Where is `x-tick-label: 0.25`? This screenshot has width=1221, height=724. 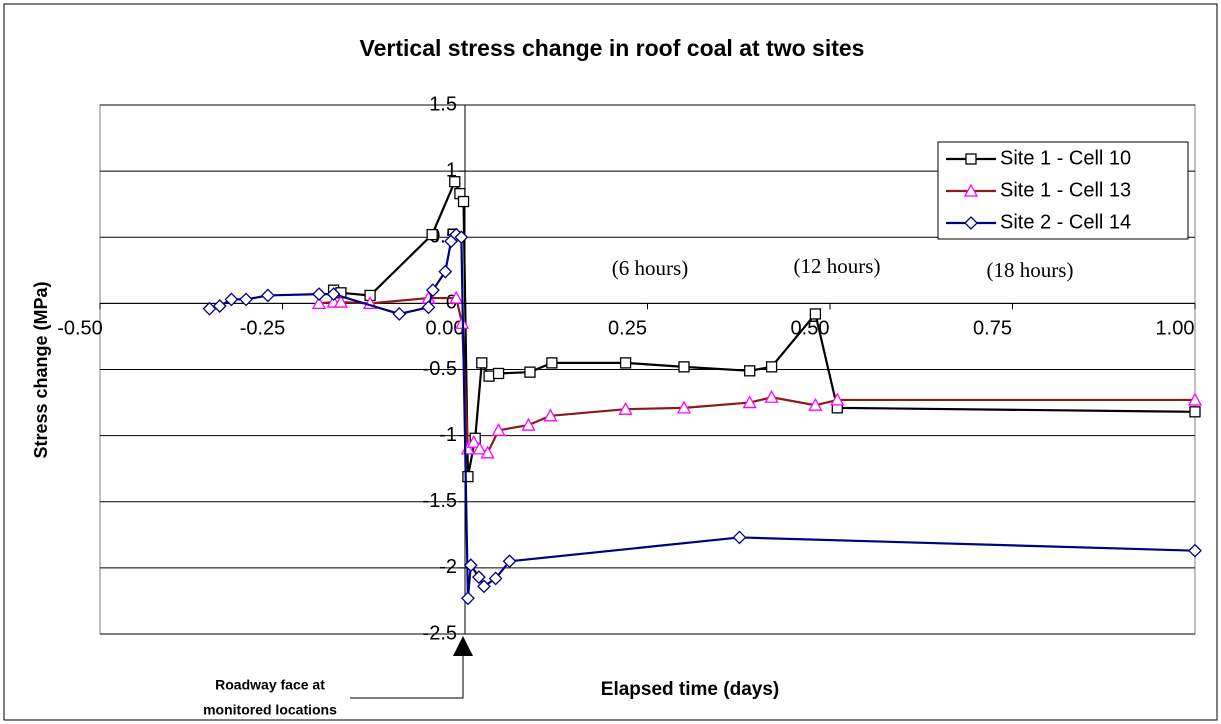 x-tick-label: 0.25 is located at coordinates (627, 329).